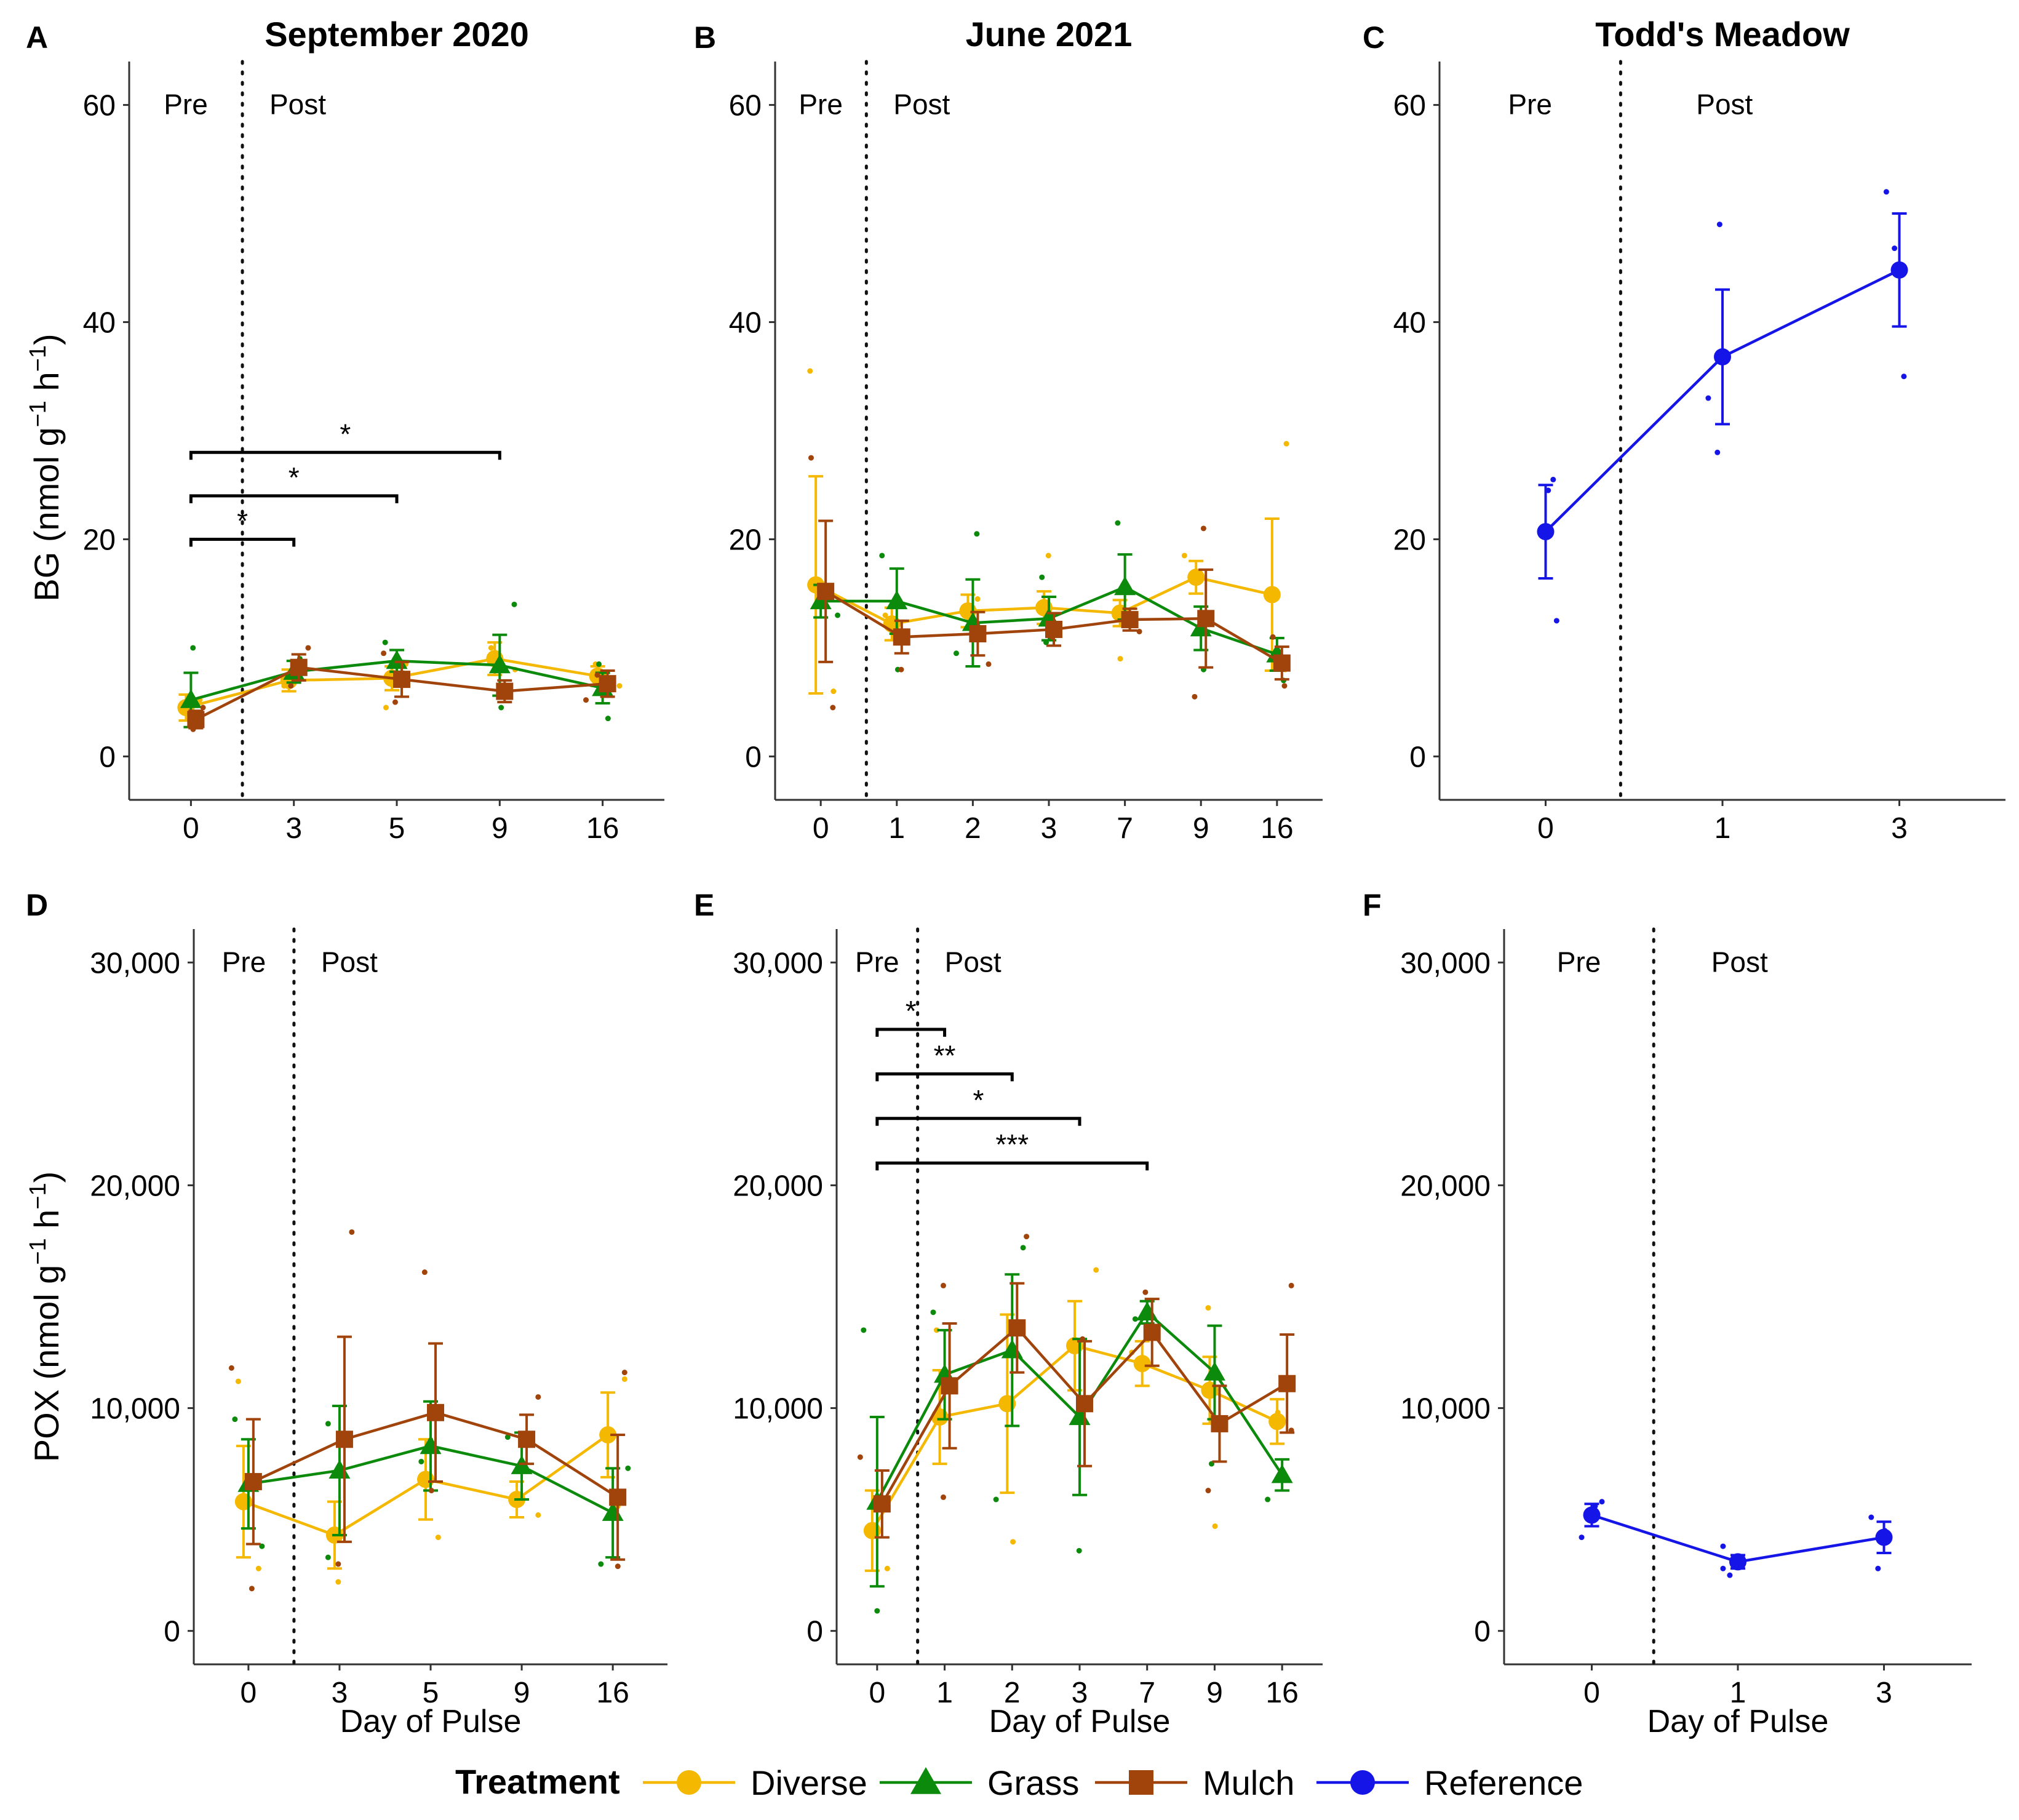  I want to click on x-tick-label: 16, so click(1281, 1693).